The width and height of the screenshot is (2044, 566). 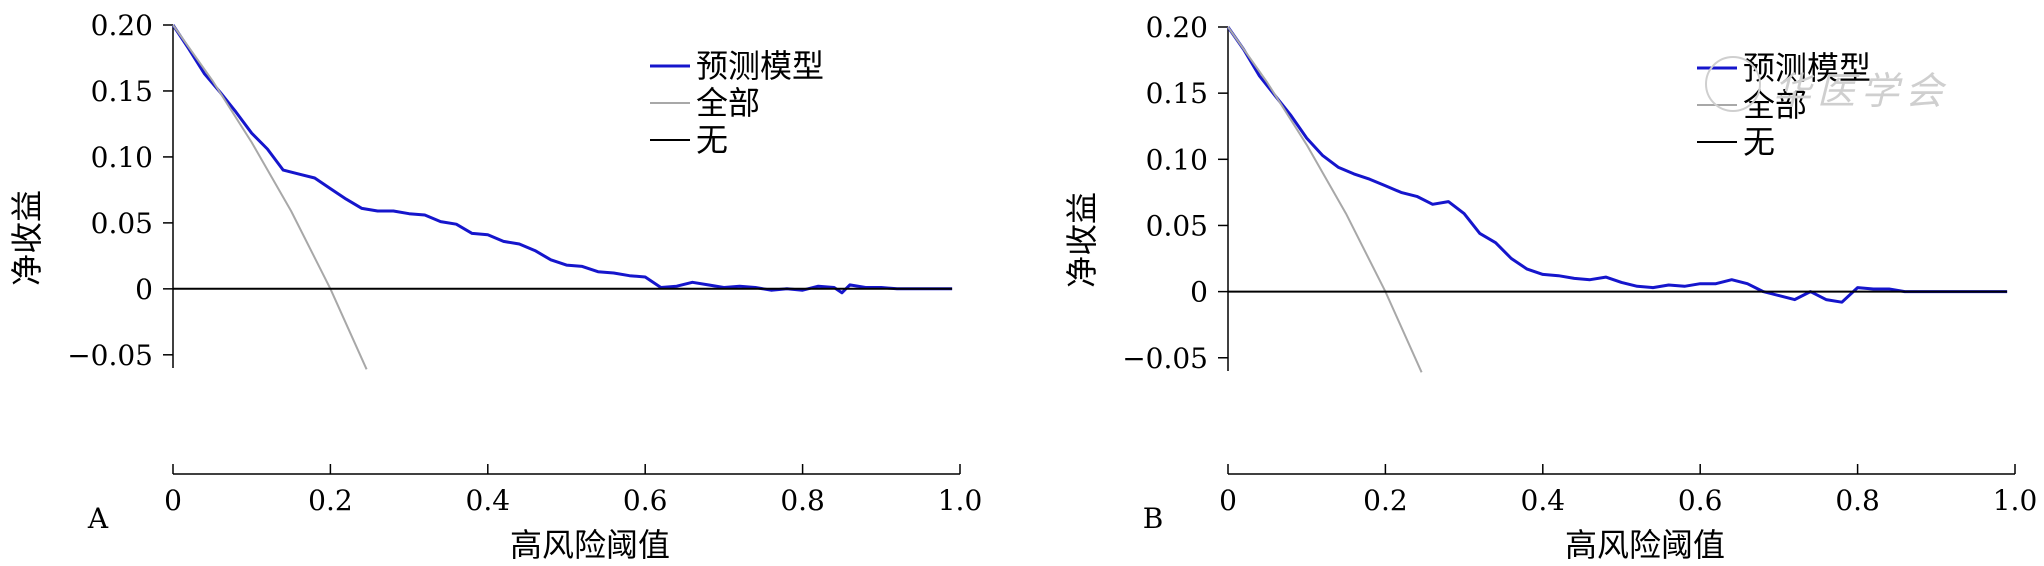 What do you see at coordinates (1153, 518) in the screenshot?
I see `panel-label: B` at bounding box center [1153, 518].